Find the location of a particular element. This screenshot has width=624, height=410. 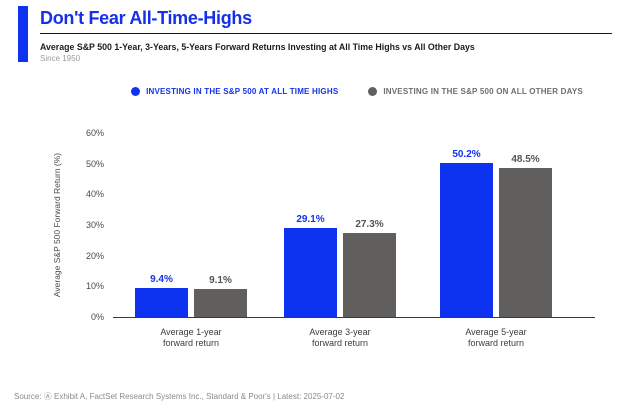

bar-value-label: 9.1% is located at coordinates (220, 281).